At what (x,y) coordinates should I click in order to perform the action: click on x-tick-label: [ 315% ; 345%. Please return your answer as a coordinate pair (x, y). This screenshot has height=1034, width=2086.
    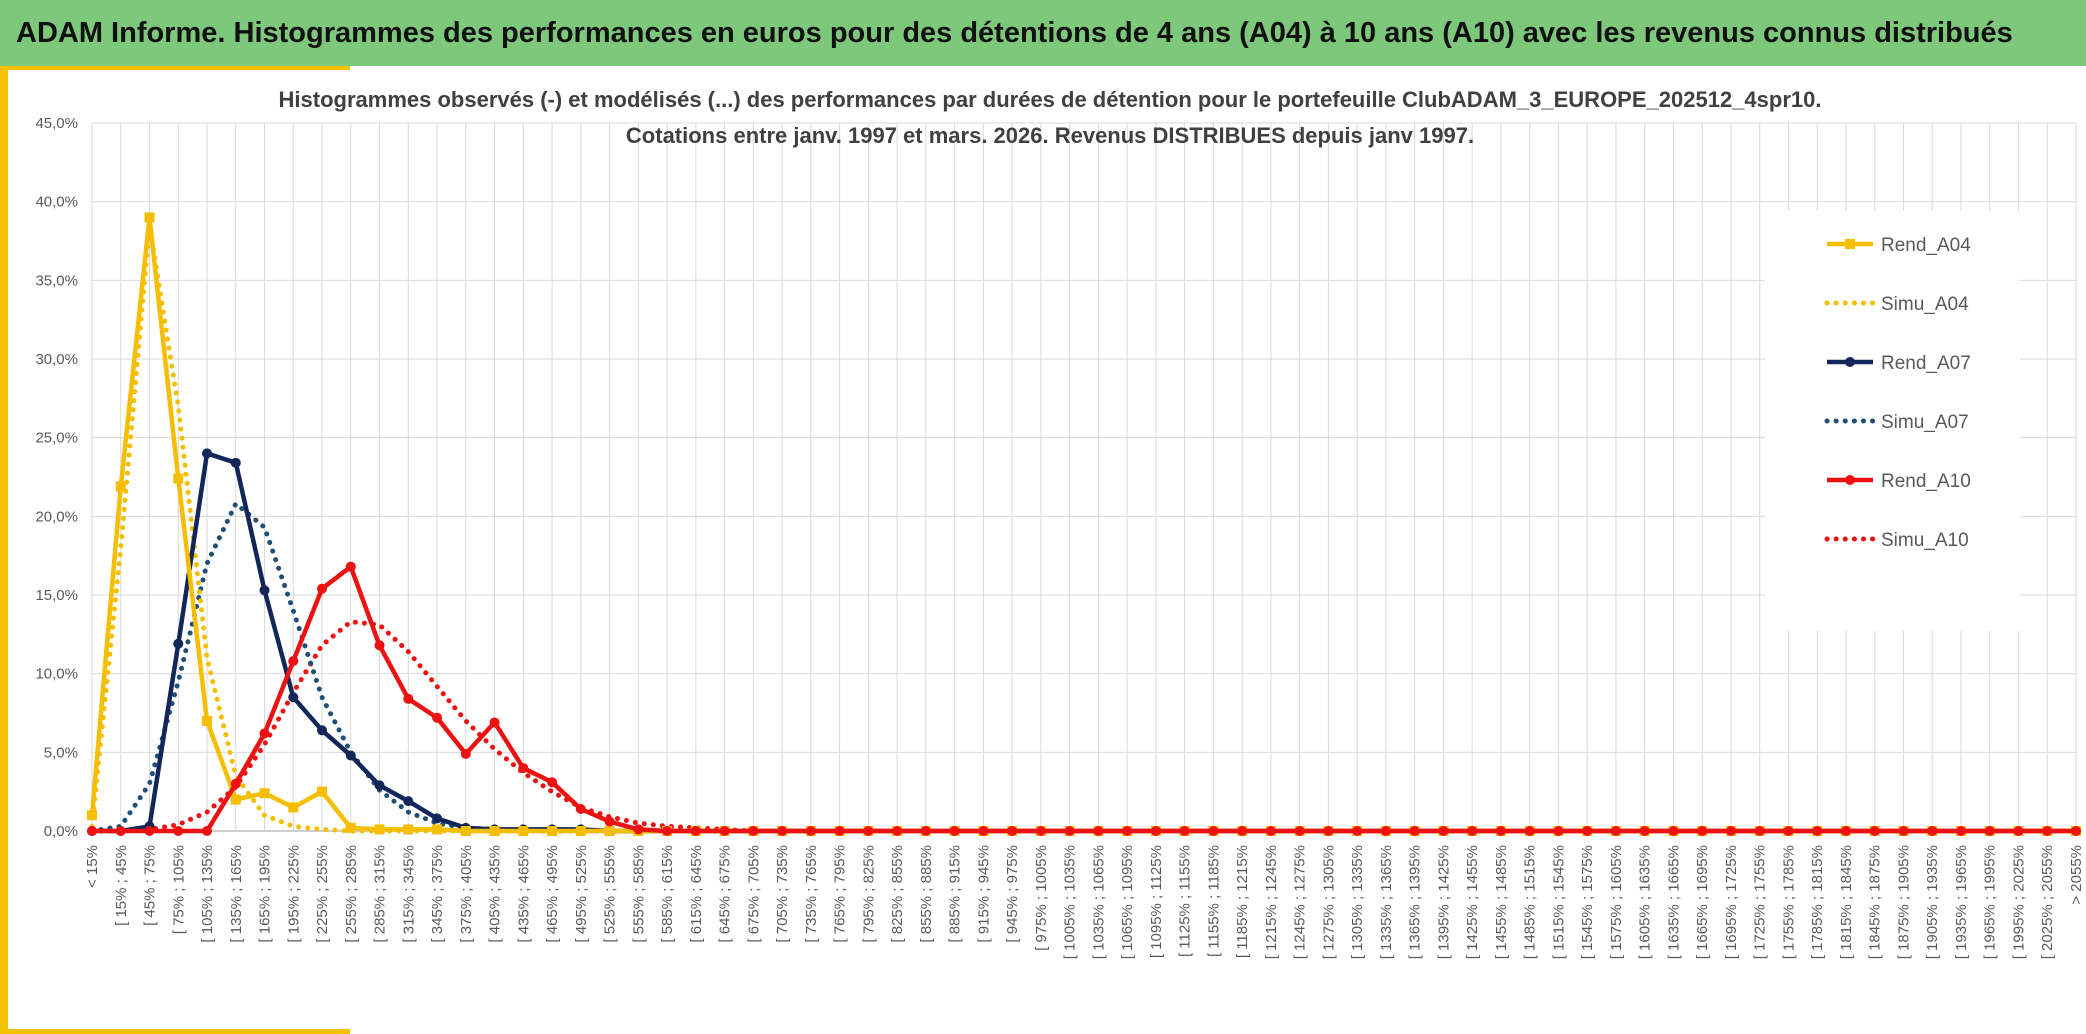
    Looking at the image, I should click on (408, 894).